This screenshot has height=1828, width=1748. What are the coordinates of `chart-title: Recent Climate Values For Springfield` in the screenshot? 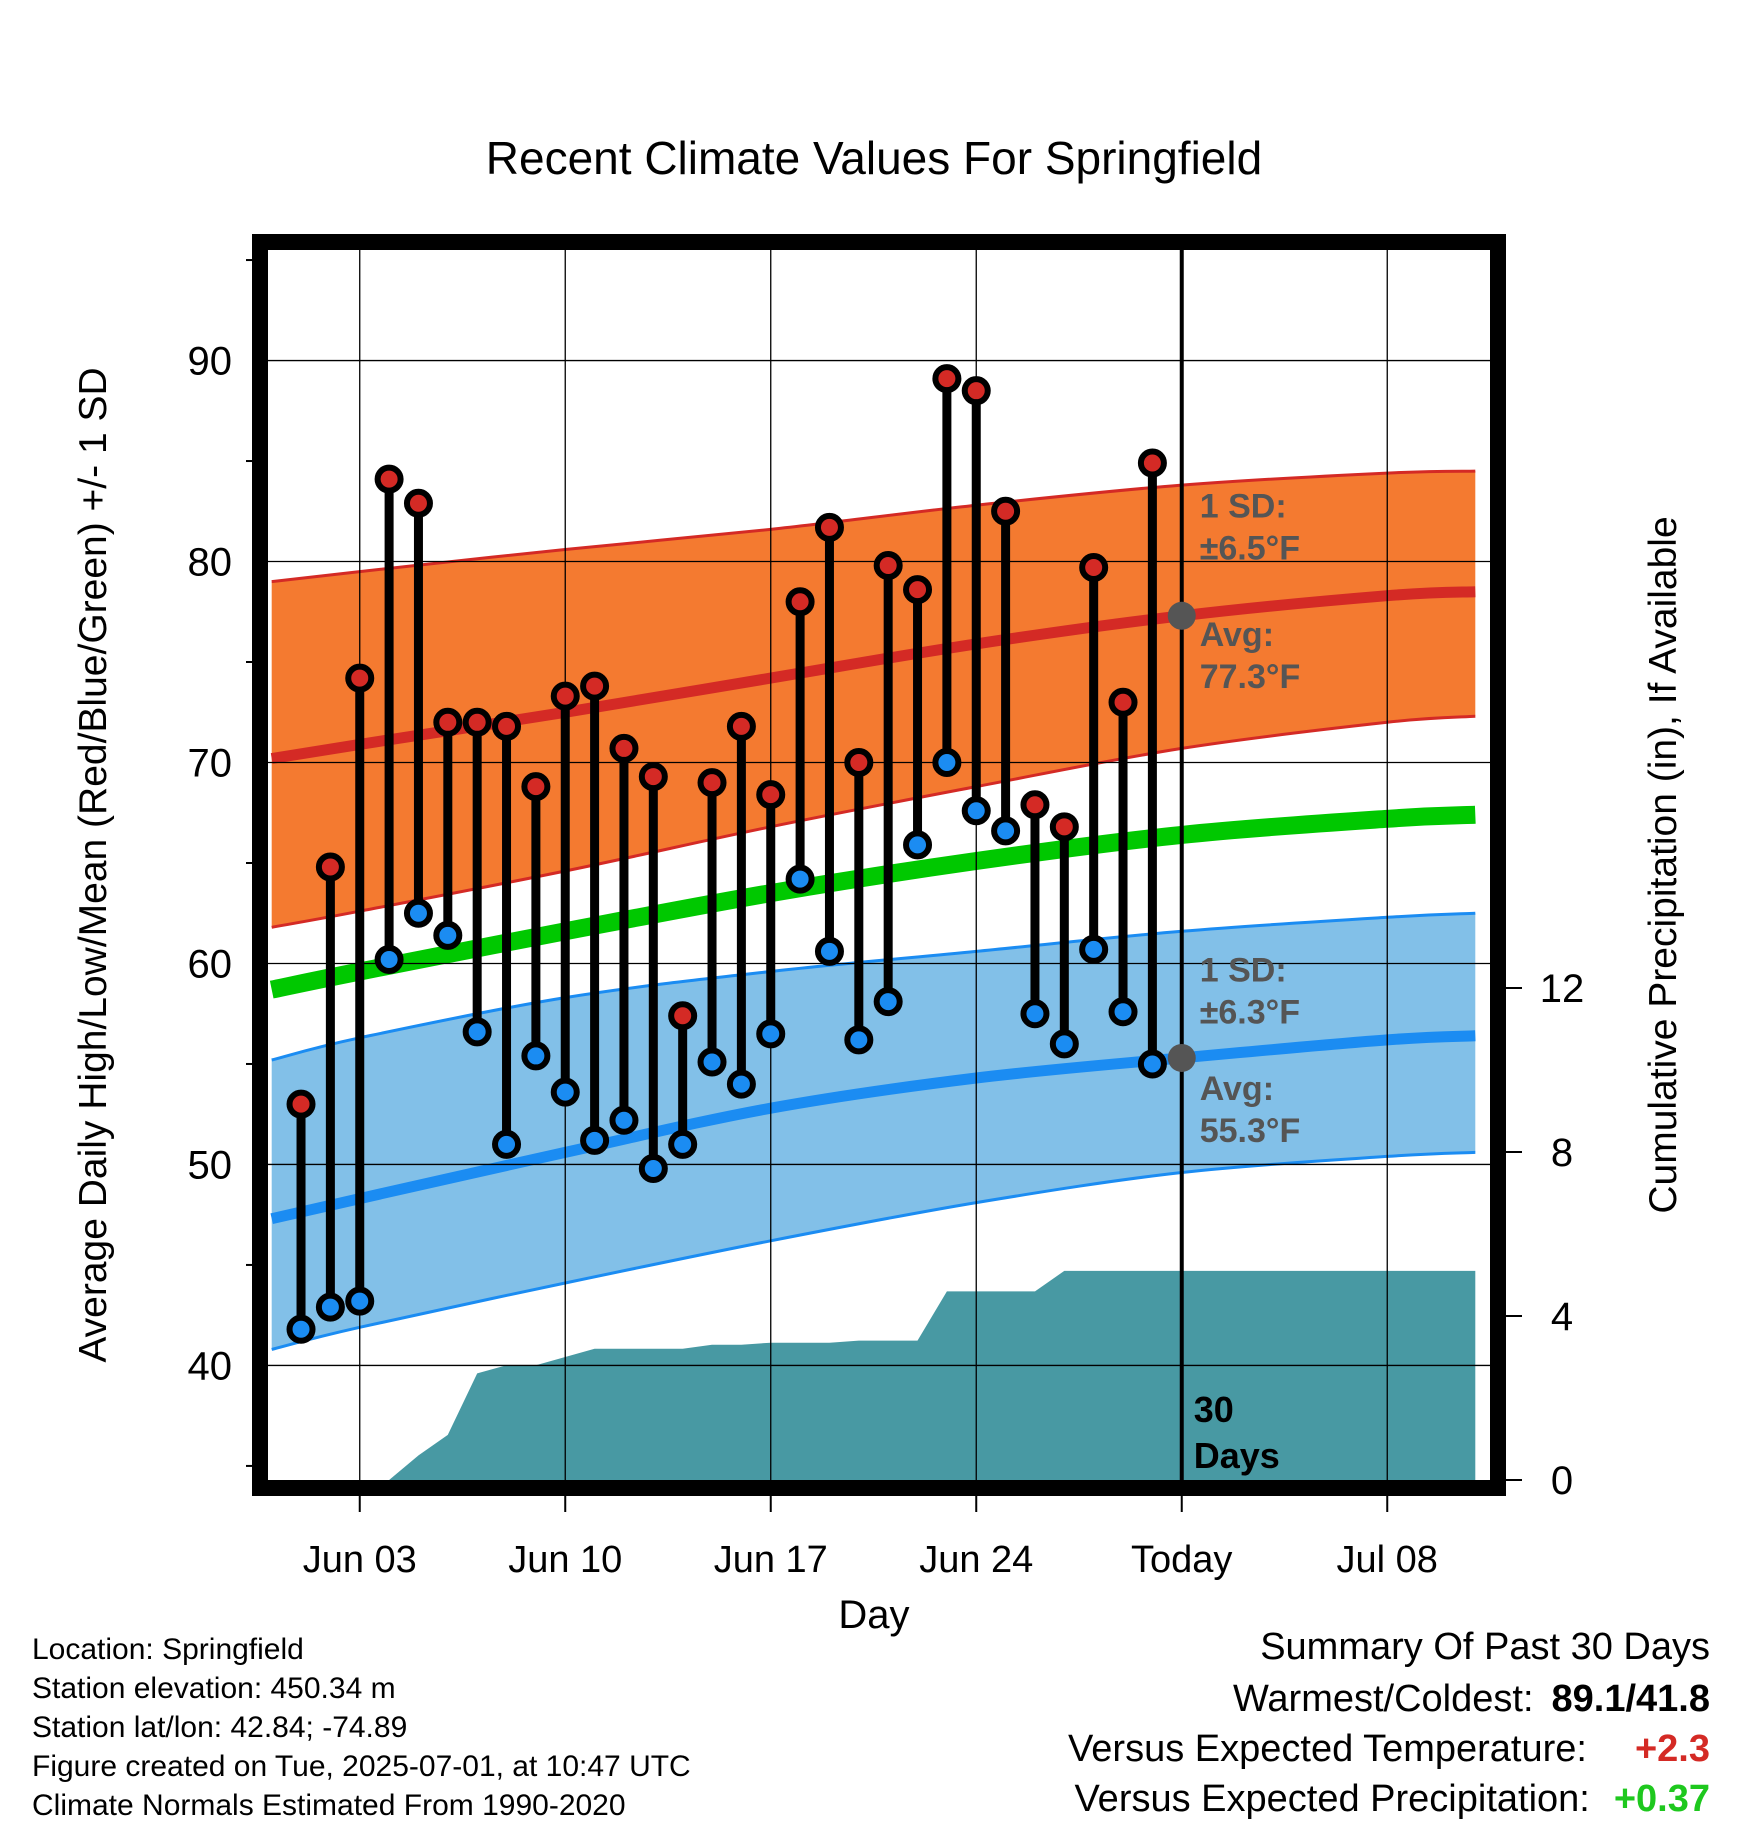 It's located at (874, 158).